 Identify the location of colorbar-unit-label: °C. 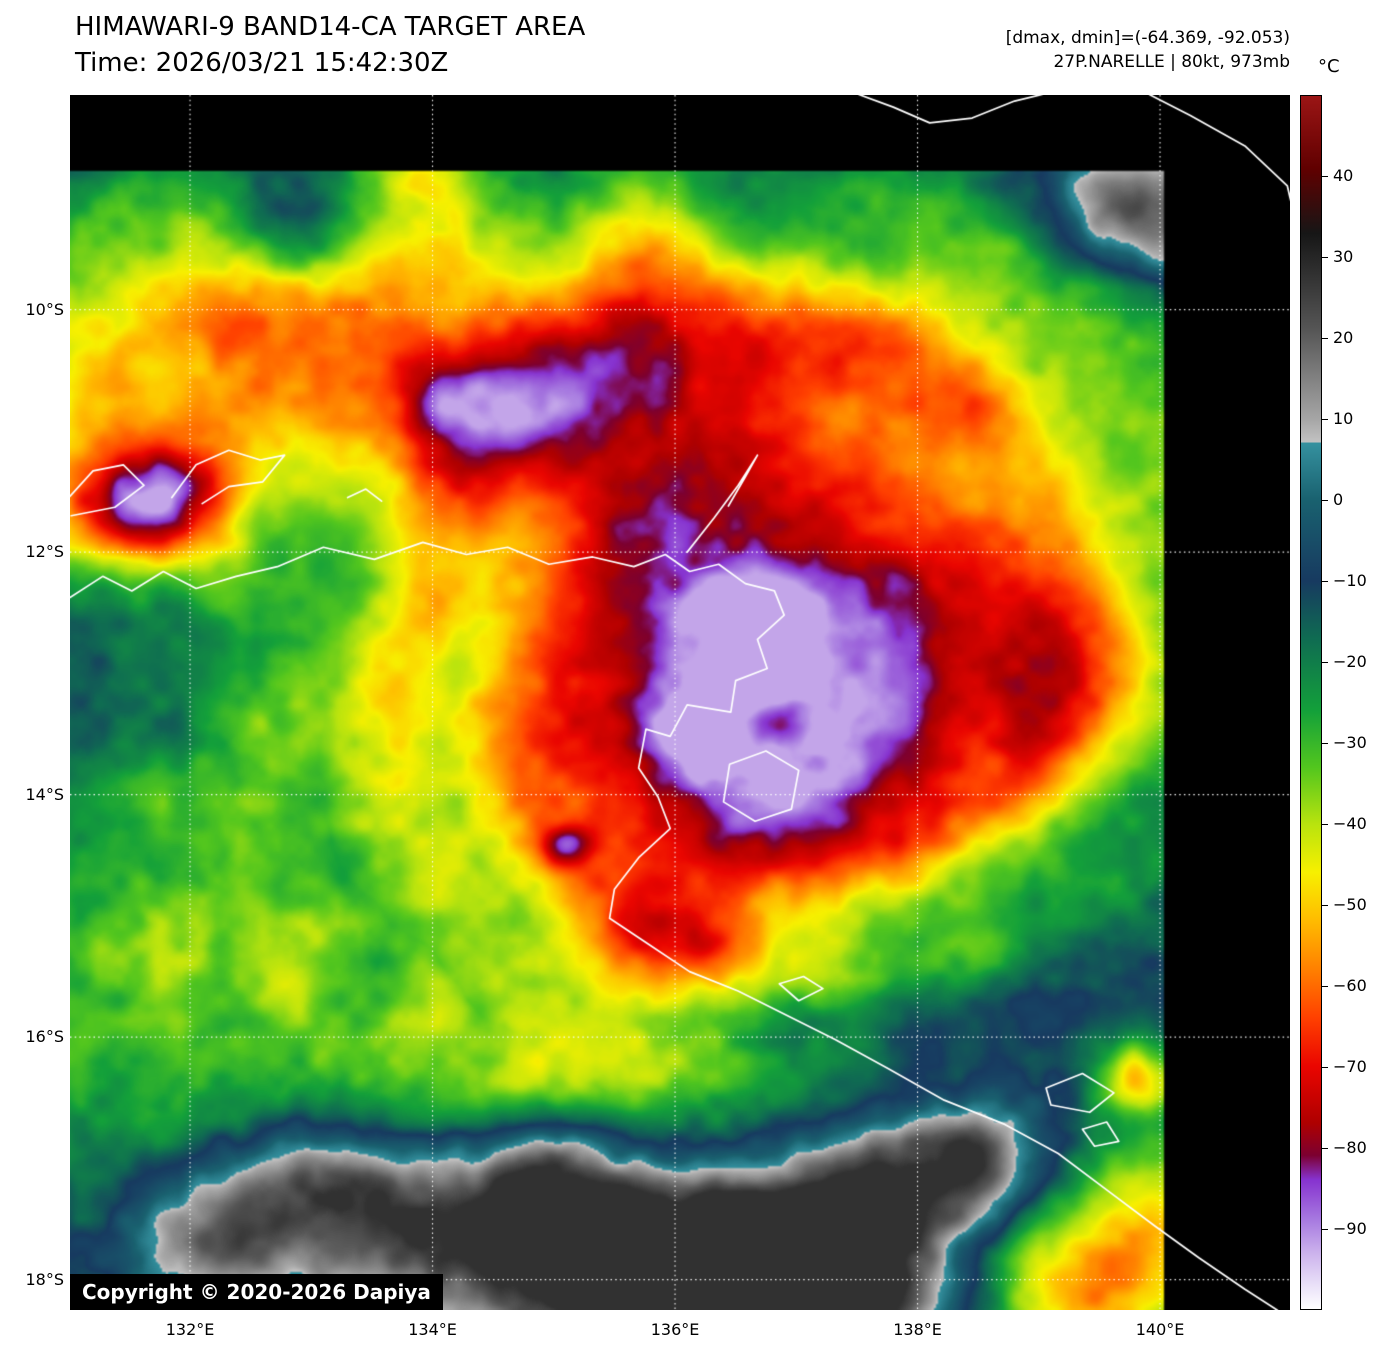
(1329, 66).